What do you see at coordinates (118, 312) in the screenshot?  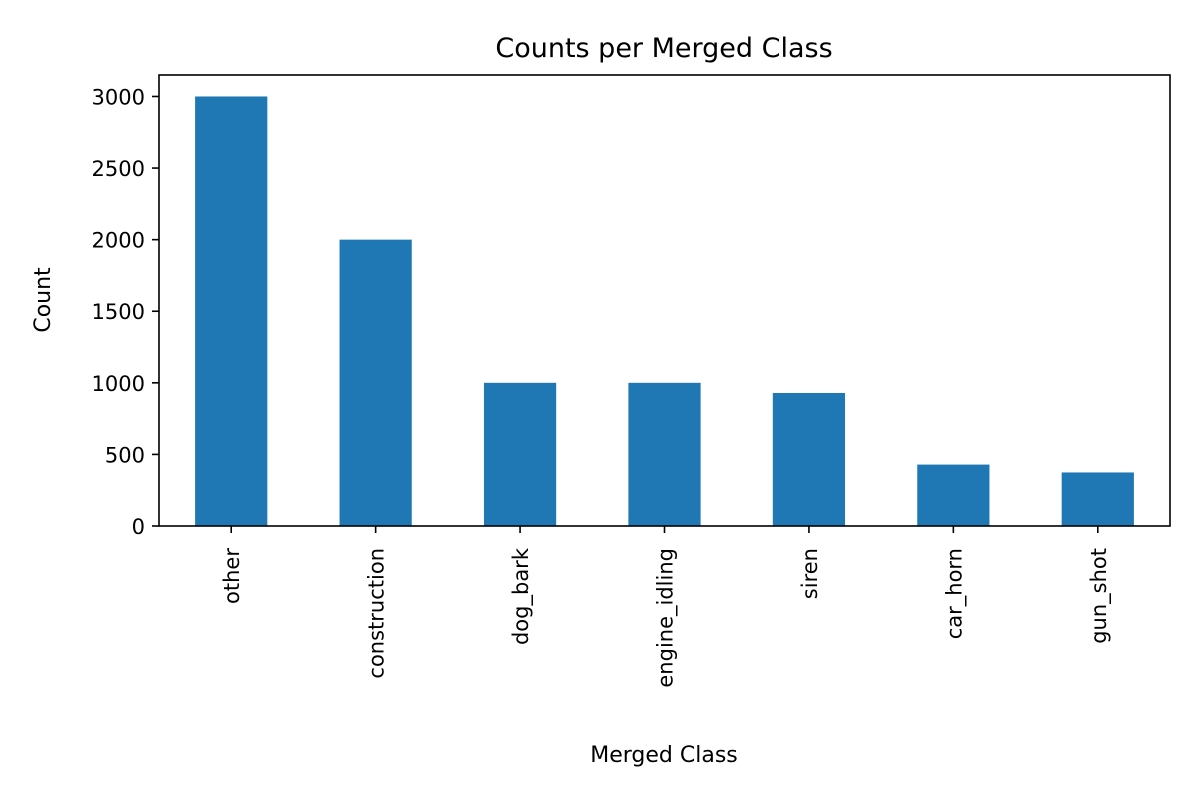 I see `y-tick-label: 1500` at bounding box center [118, 312].